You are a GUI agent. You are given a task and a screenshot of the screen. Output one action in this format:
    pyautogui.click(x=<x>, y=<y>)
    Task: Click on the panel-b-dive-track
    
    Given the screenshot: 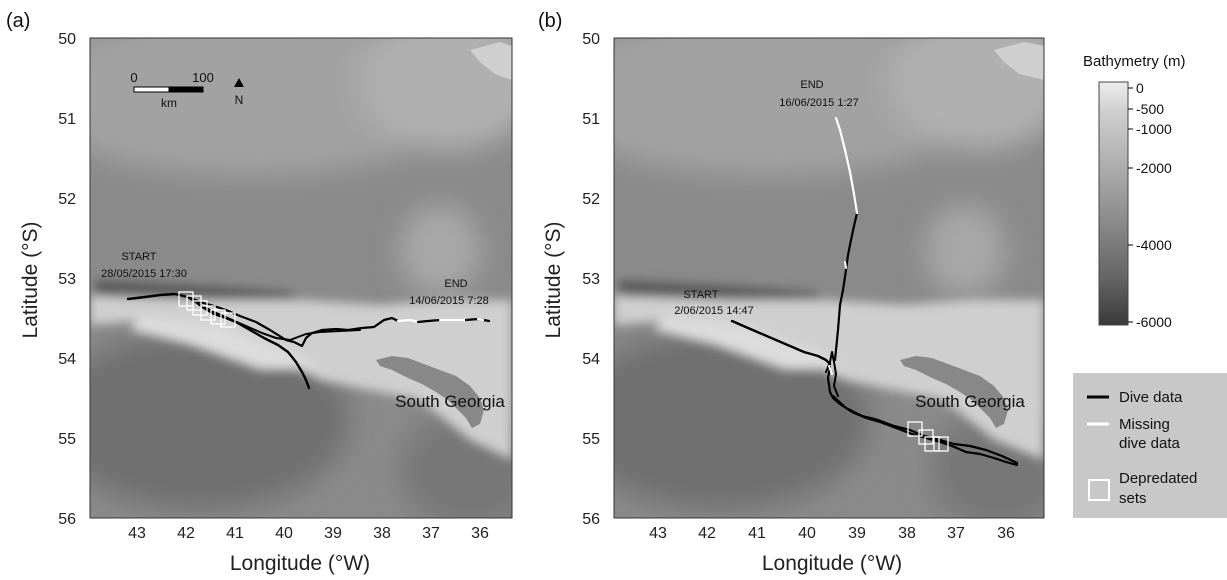 What is the action you would take?
    pyautogui.click(x=781, y=342)
    